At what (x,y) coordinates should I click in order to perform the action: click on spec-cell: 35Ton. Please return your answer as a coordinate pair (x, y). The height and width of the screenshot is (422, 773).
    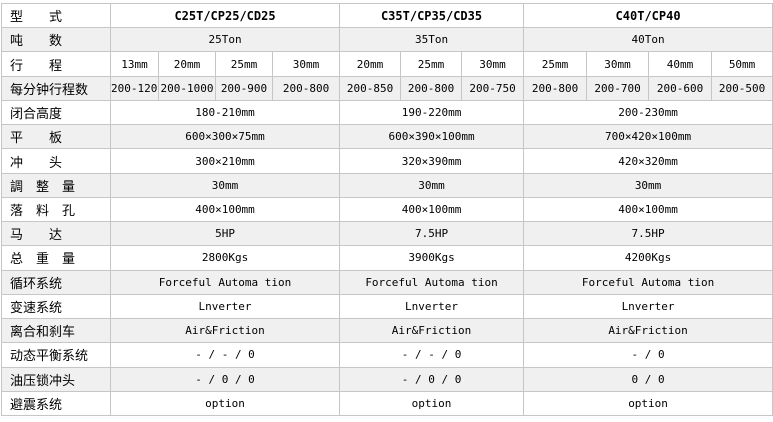
    Looking at the image, I should click on (432, 40).